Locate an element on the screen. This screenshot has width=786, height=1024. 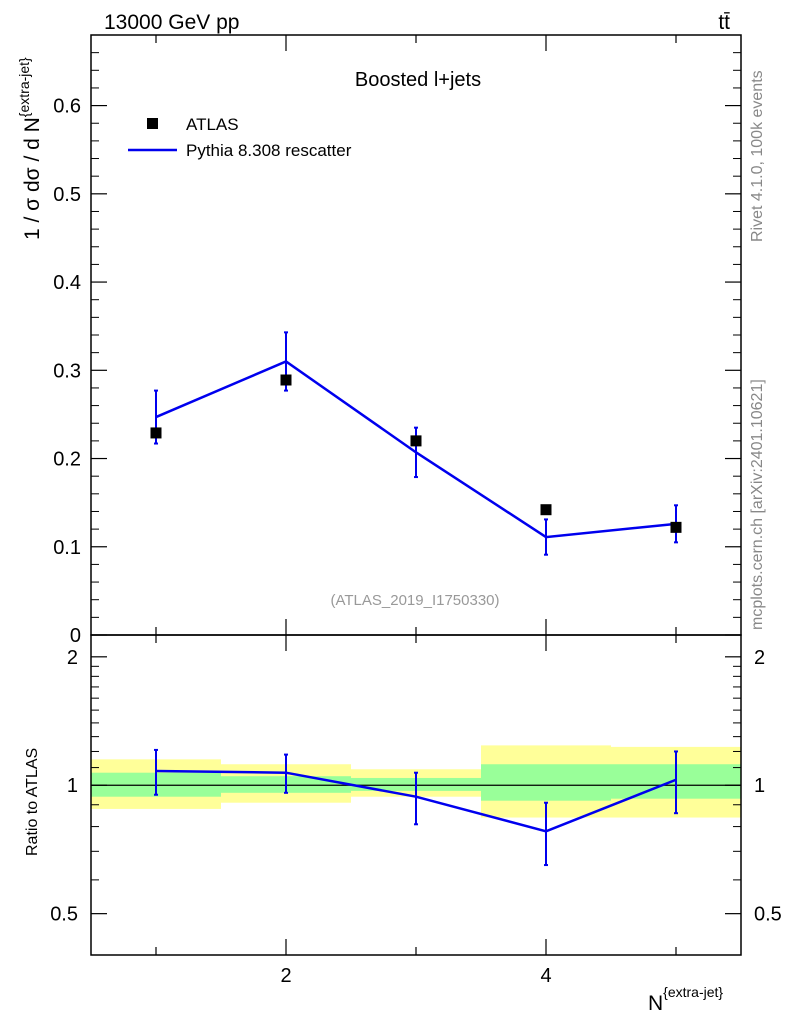
x-axis-label-text: N is located at coordinates (655, 1003).